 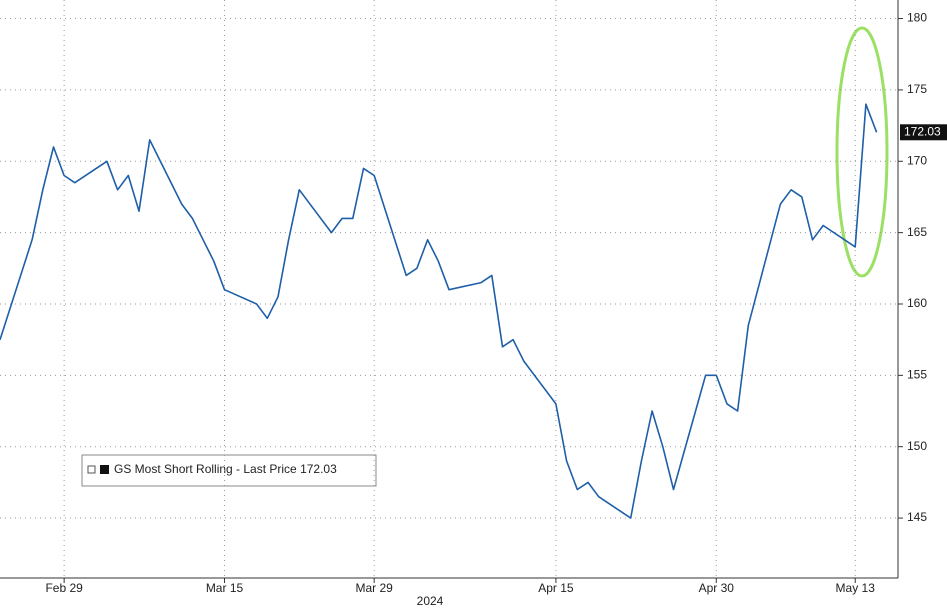 I want to click on x-axis-label: 2024, so click(x=430, y=601).